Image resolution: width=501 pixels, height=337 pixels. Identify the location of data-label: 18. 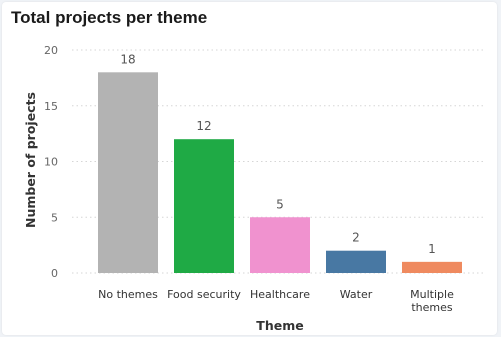
(127, 59).